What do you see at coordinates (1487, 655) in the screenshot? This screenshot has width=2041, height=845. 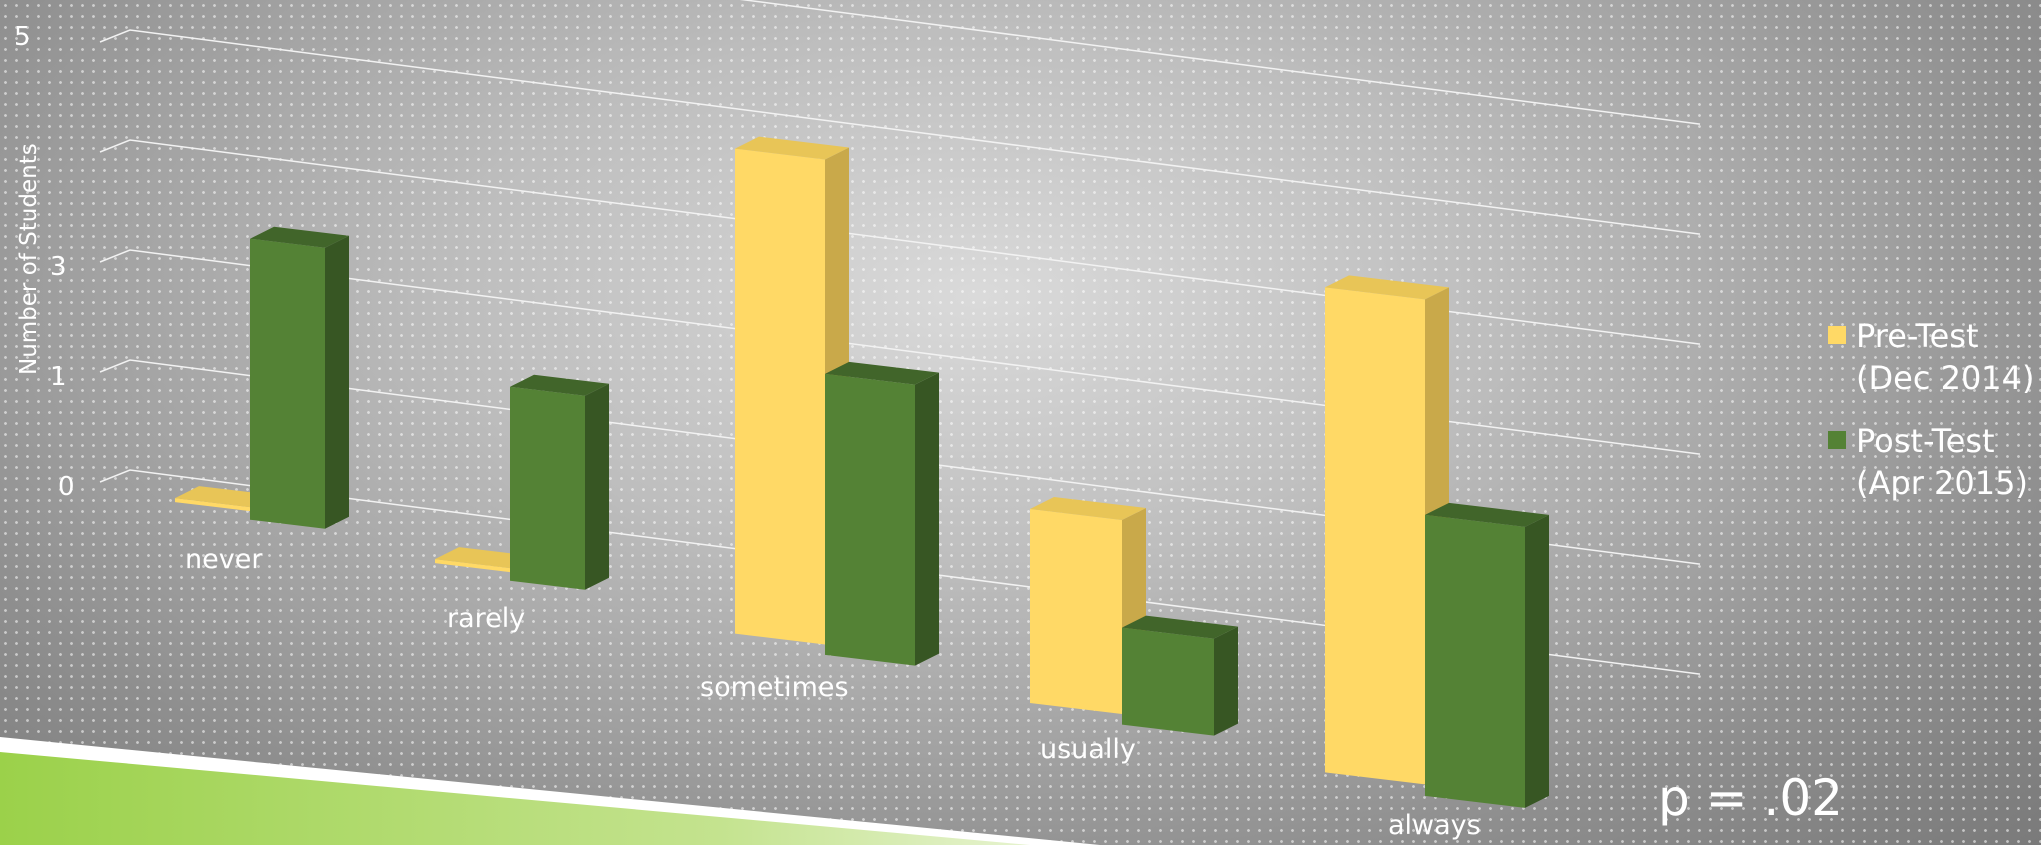 I see `bar-post-test-always` at bounding box center [1487, 655].